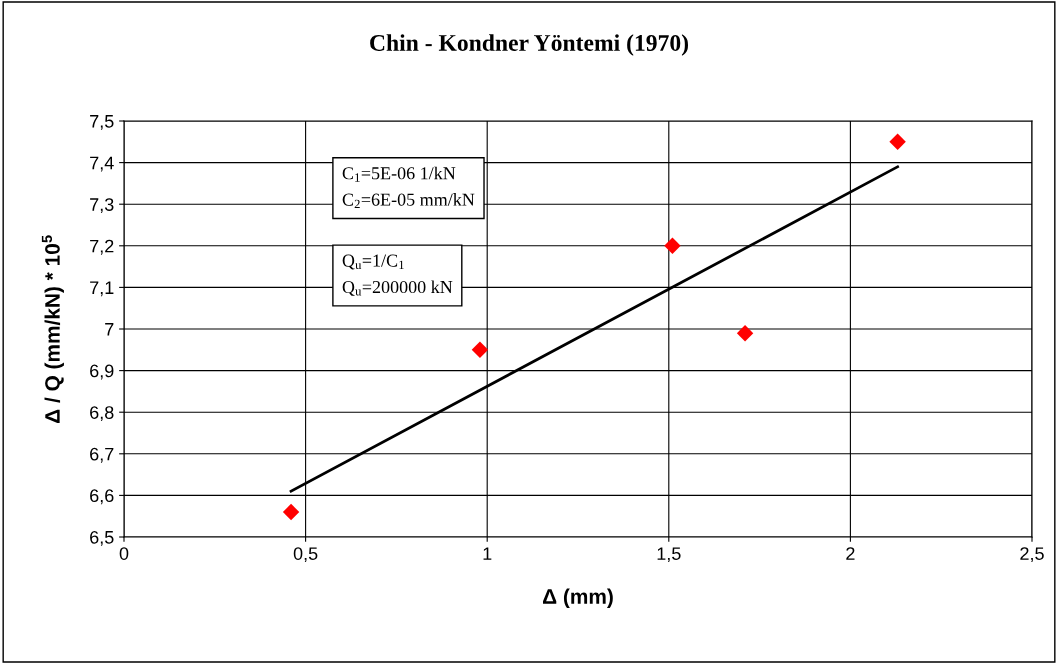 Image resolution: width=1058 pixels, height=664 pixels. I want to click on chart-title: Chin - Kondner Yöntemi (1970), so click(529, 45).